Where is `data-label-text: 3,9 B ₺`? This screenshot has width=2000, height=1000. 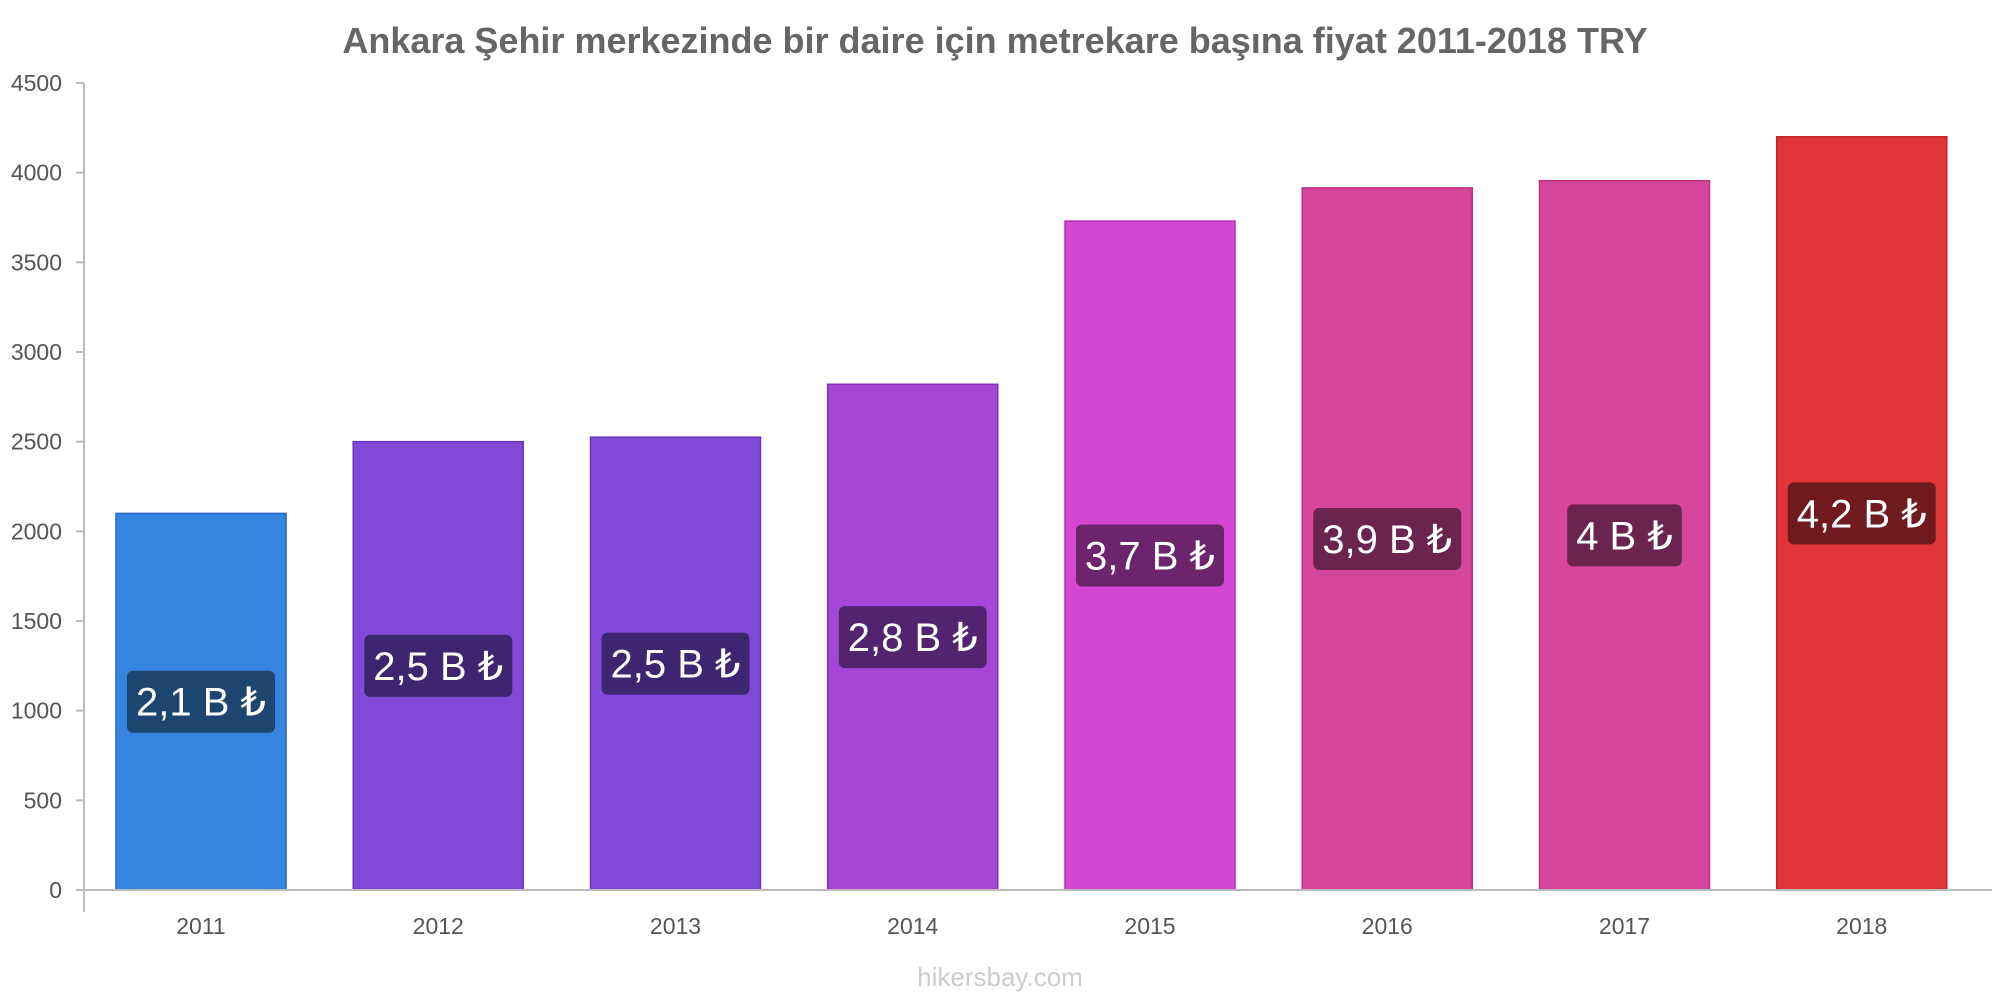
data-label-text: 3,9 B ₺ is located at coordinates (1387, 540).